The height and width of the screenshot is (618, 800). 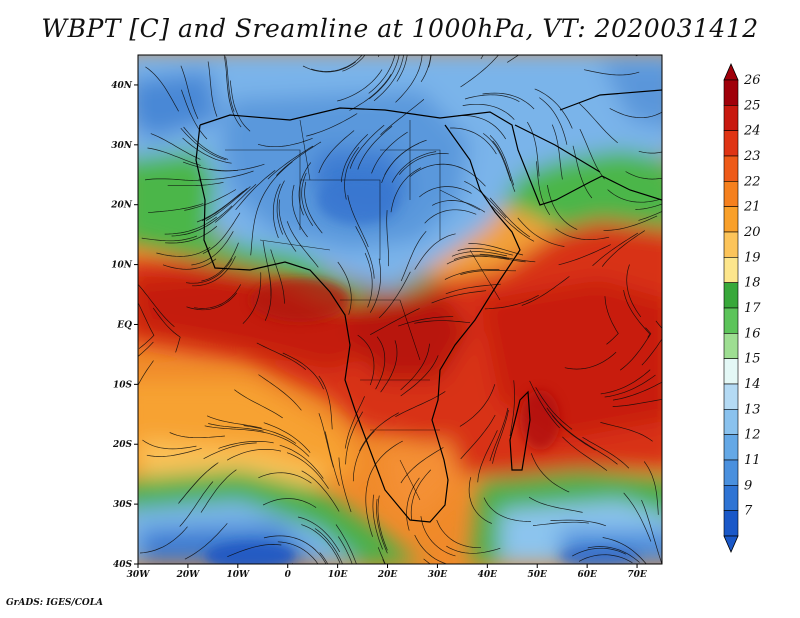 What do you see at coordinates (538, 575) in the screenshot?
I see `lon-tick-label: 50E` at bounding box center [538, 575].